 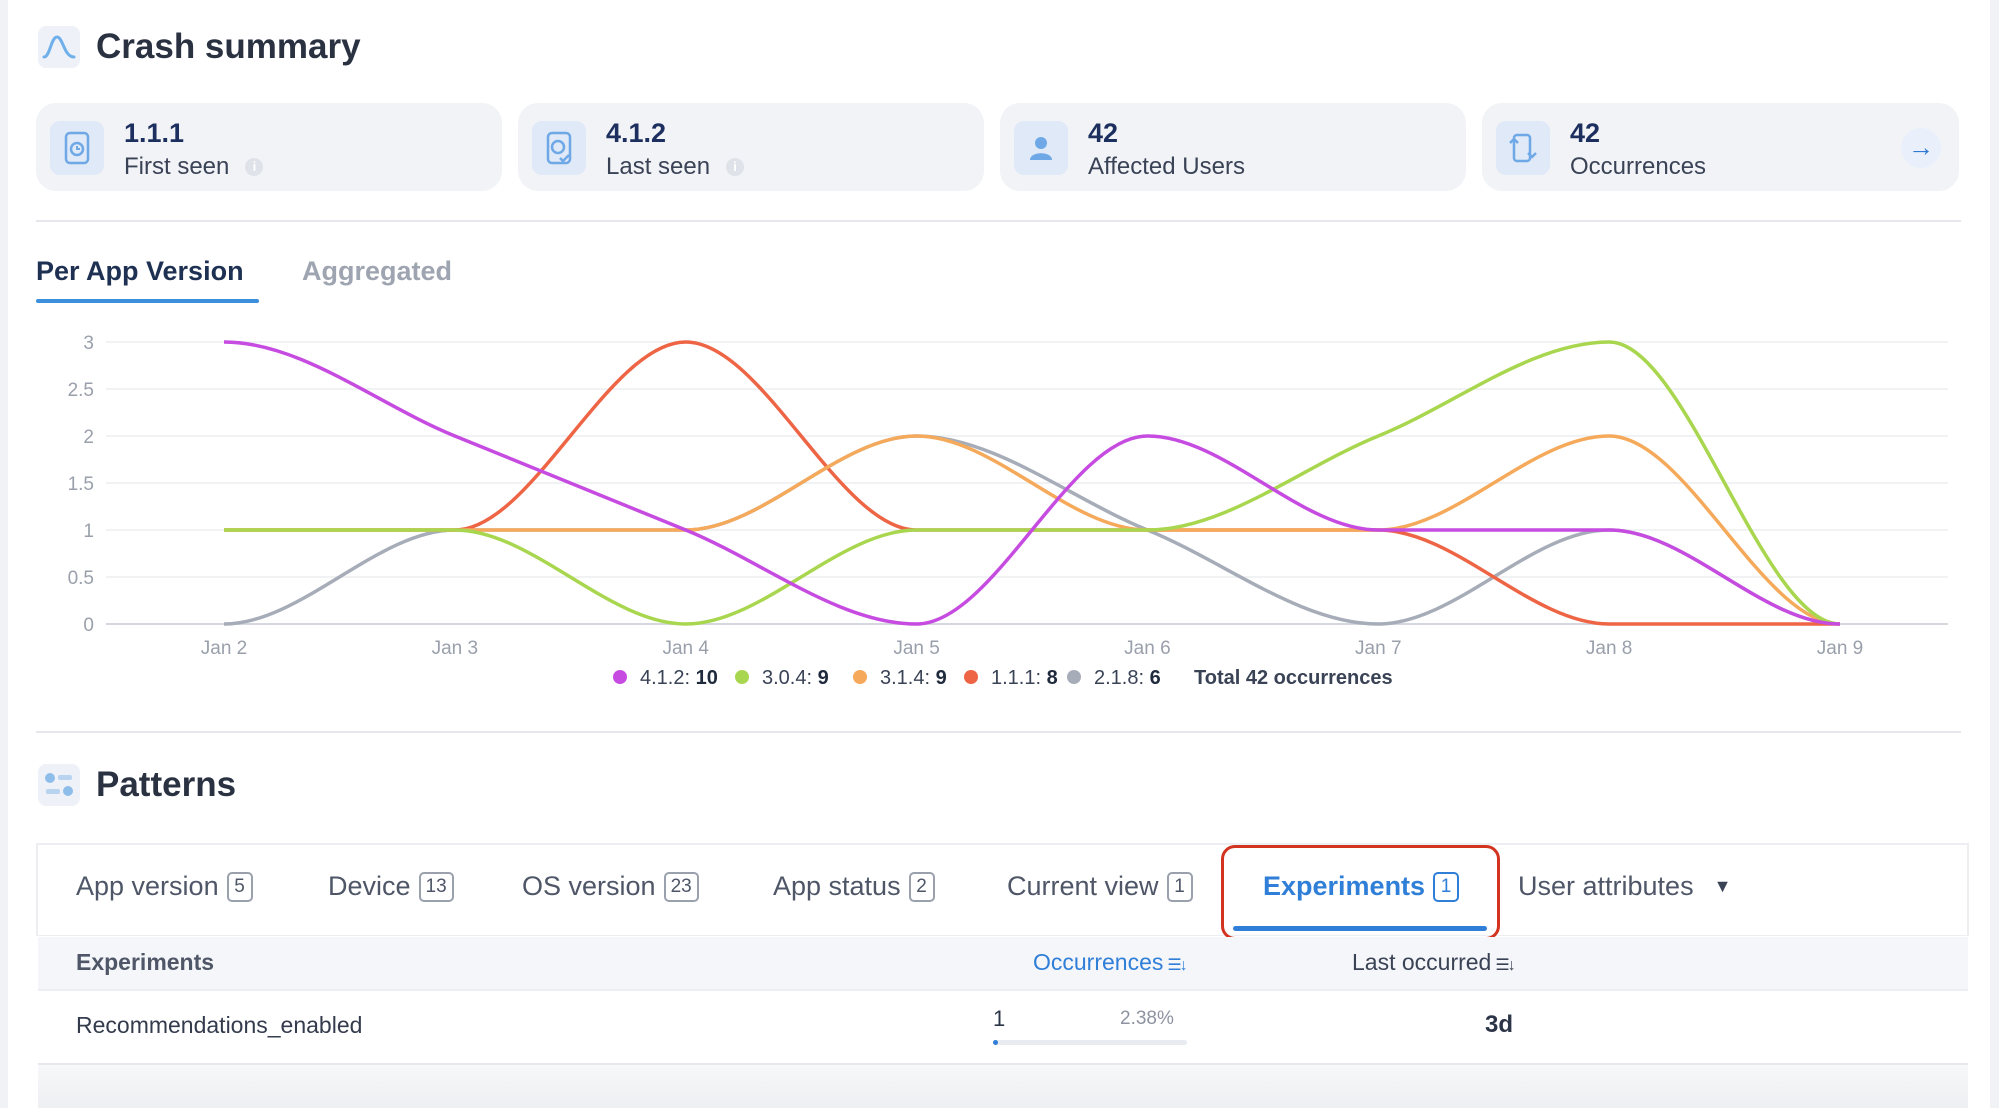 What do you see at coordinates (154, 133) in the screenshot?
I see `first-seen-value: 1.1.1` at bounding box center [154, 133].